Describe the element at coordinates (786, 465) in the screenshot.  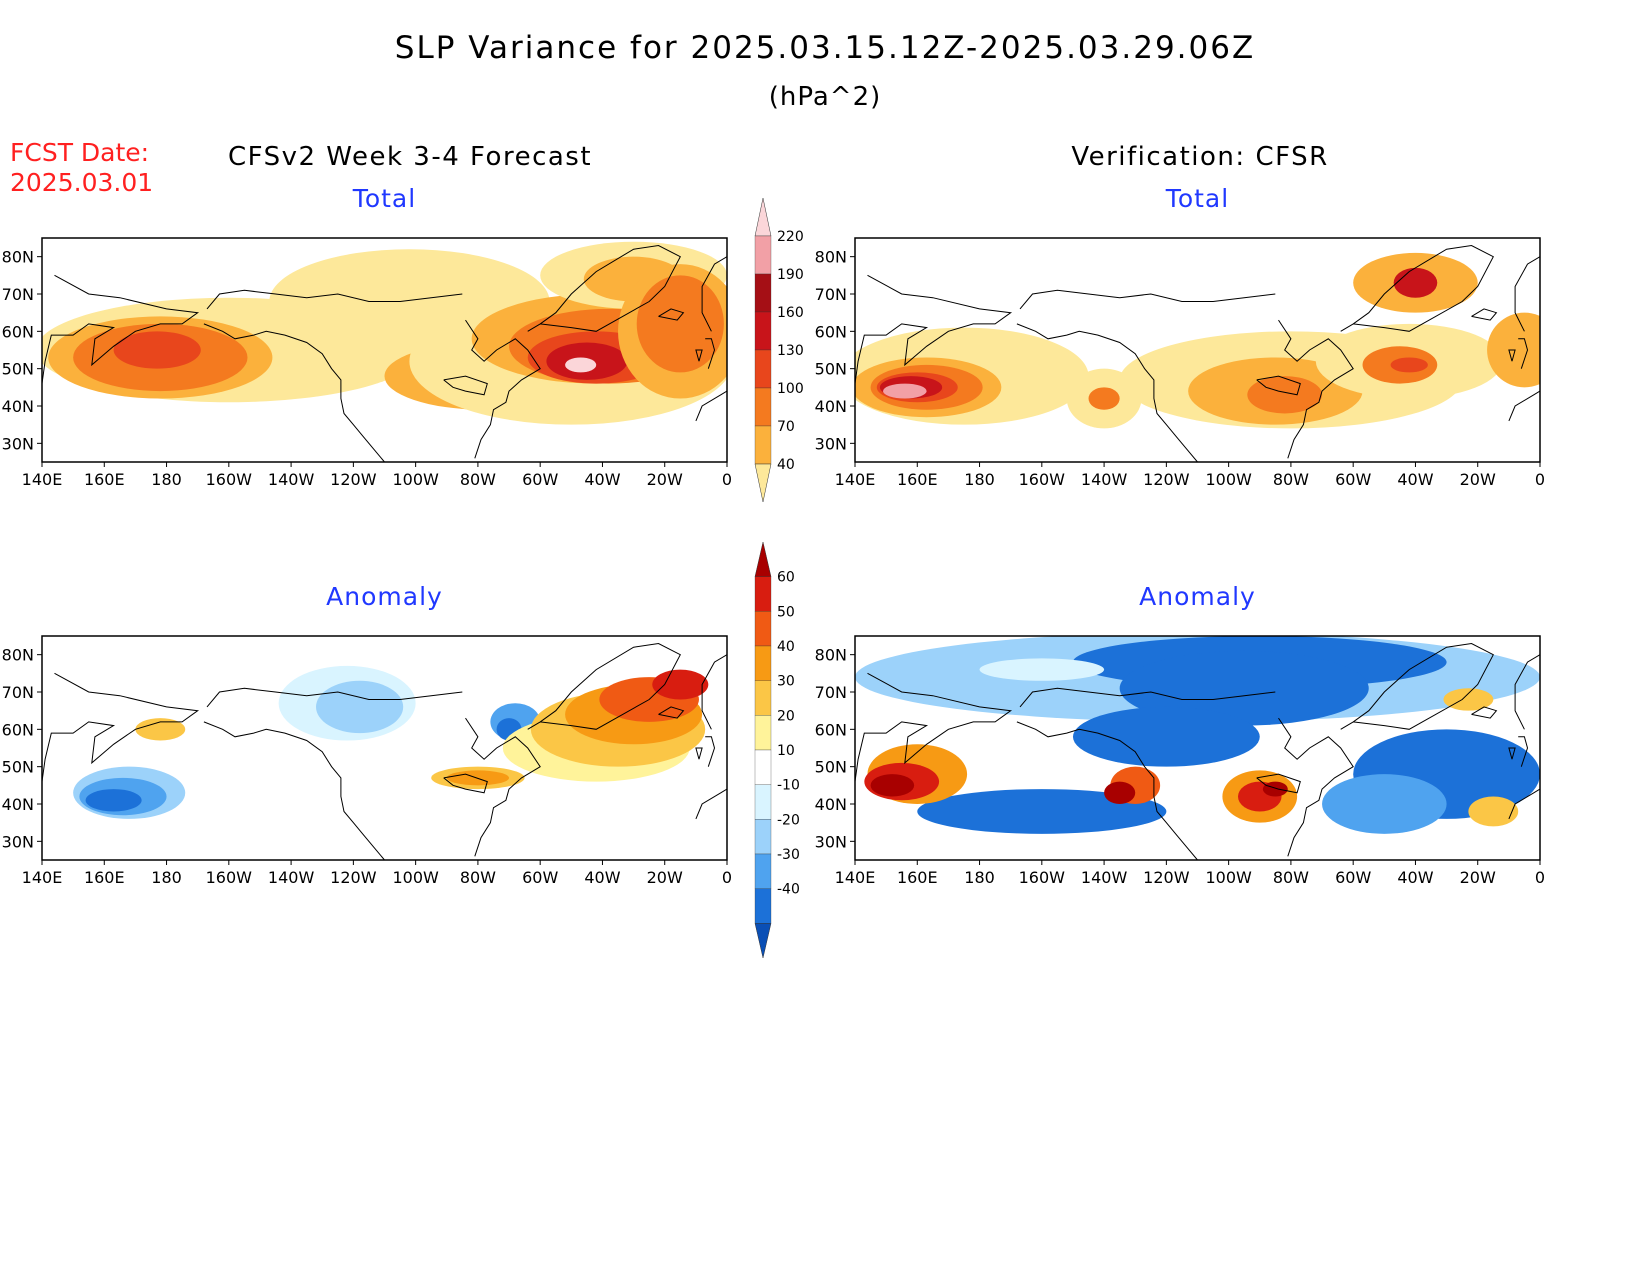
I see `colorbar-label: 40` at that location.